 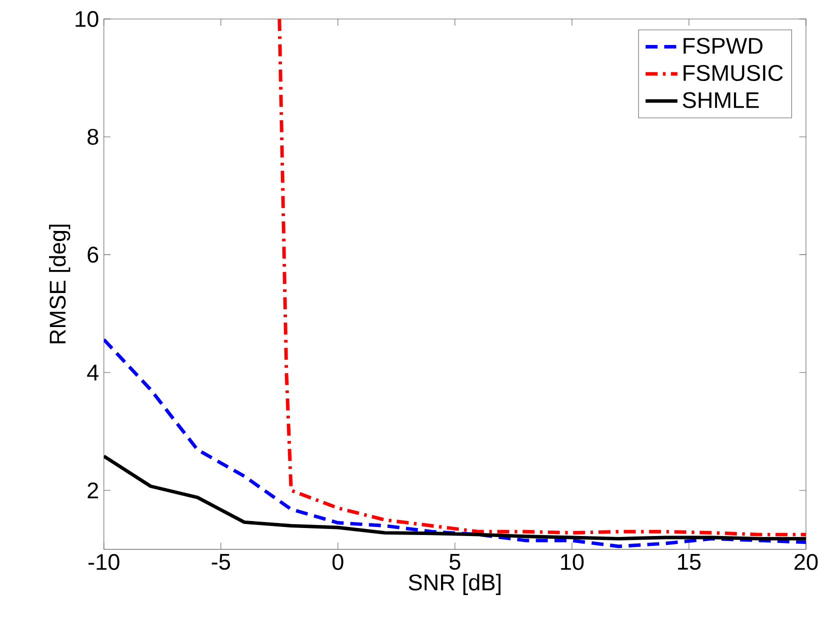 I want to click on legend-label: FSPWD, so click(x=723, y=46).